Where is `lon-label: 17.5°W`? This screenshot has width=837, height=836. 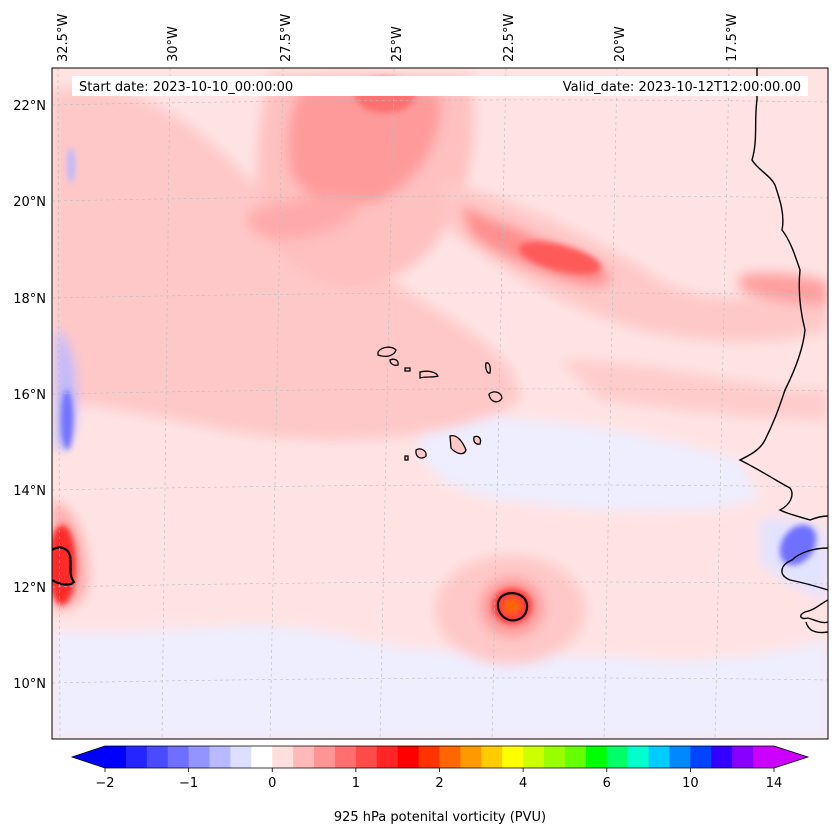
lon-label: 17.5°W is located at coordinates (732, 38).